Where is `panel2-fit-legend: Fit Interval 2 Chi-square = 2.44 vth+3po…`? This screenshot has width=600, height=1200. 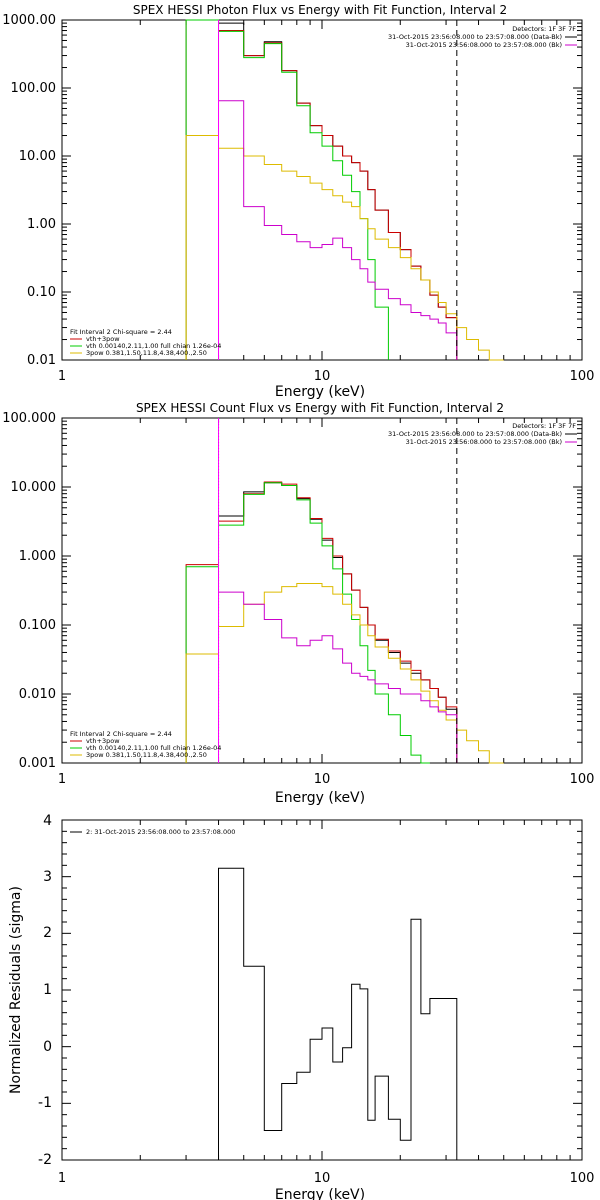 panel2-fit-legend: Fit Interval 2 Chi-square = 2.44 vth+3po… is located at coordinates (145, 744).